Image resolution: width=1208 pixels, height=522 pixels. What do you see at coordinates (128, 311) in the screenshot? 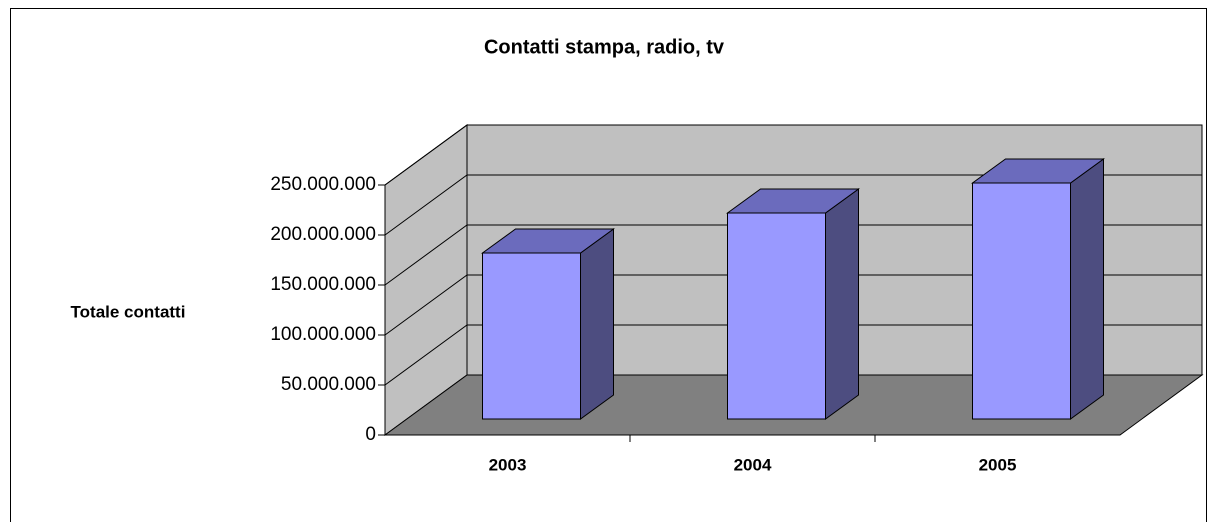
I see `y-axis-label: Totale contatti` at bounding box center [128, 311].